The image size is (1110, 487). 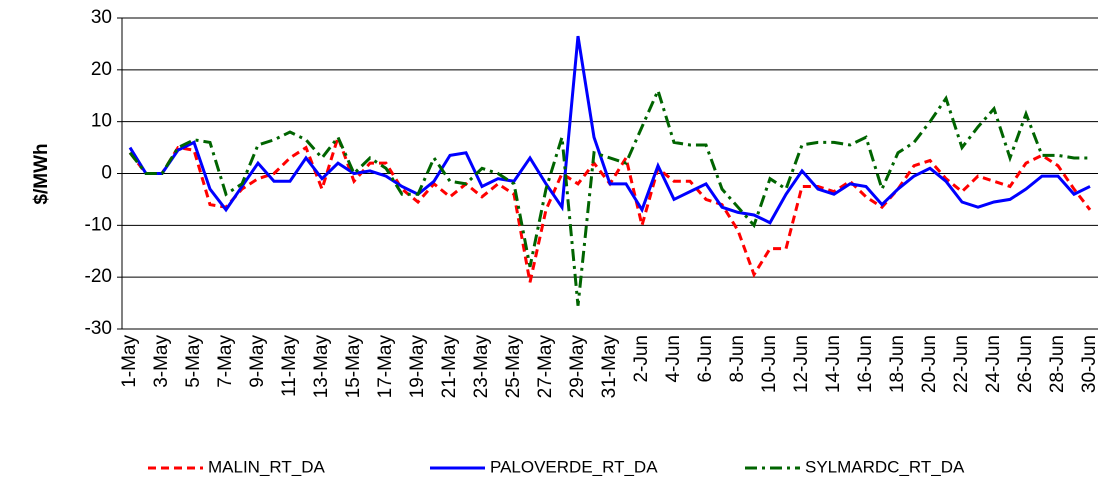 I want to click on x-tick-label: 20-Jun, so click(x=929, y=364).